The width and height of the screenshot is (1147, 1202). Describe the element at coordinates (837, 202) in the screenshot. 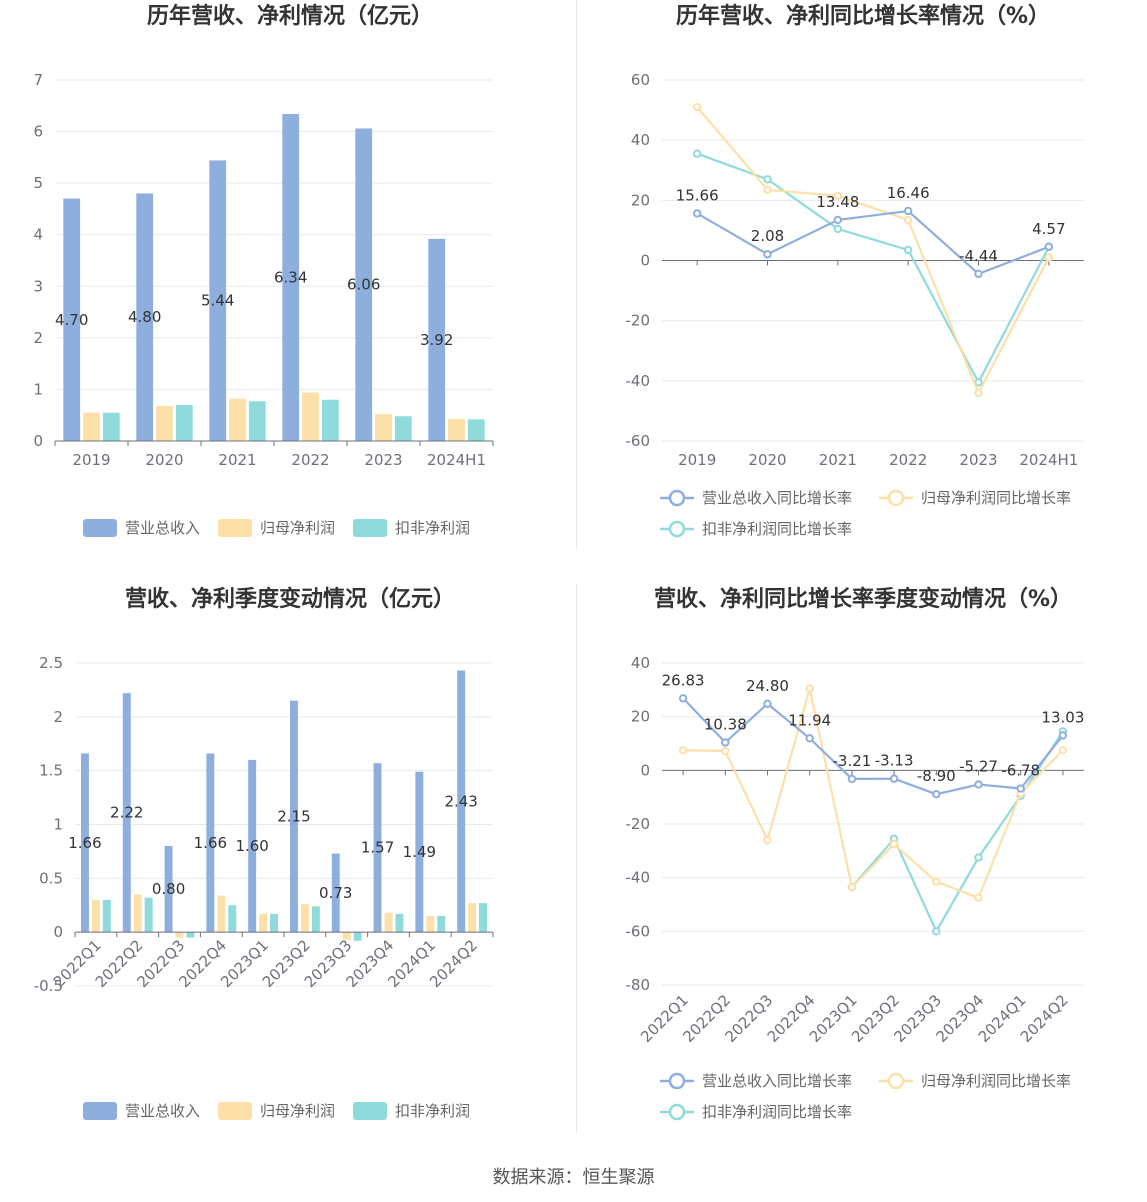

I see `data-label: 13.48` at that location.